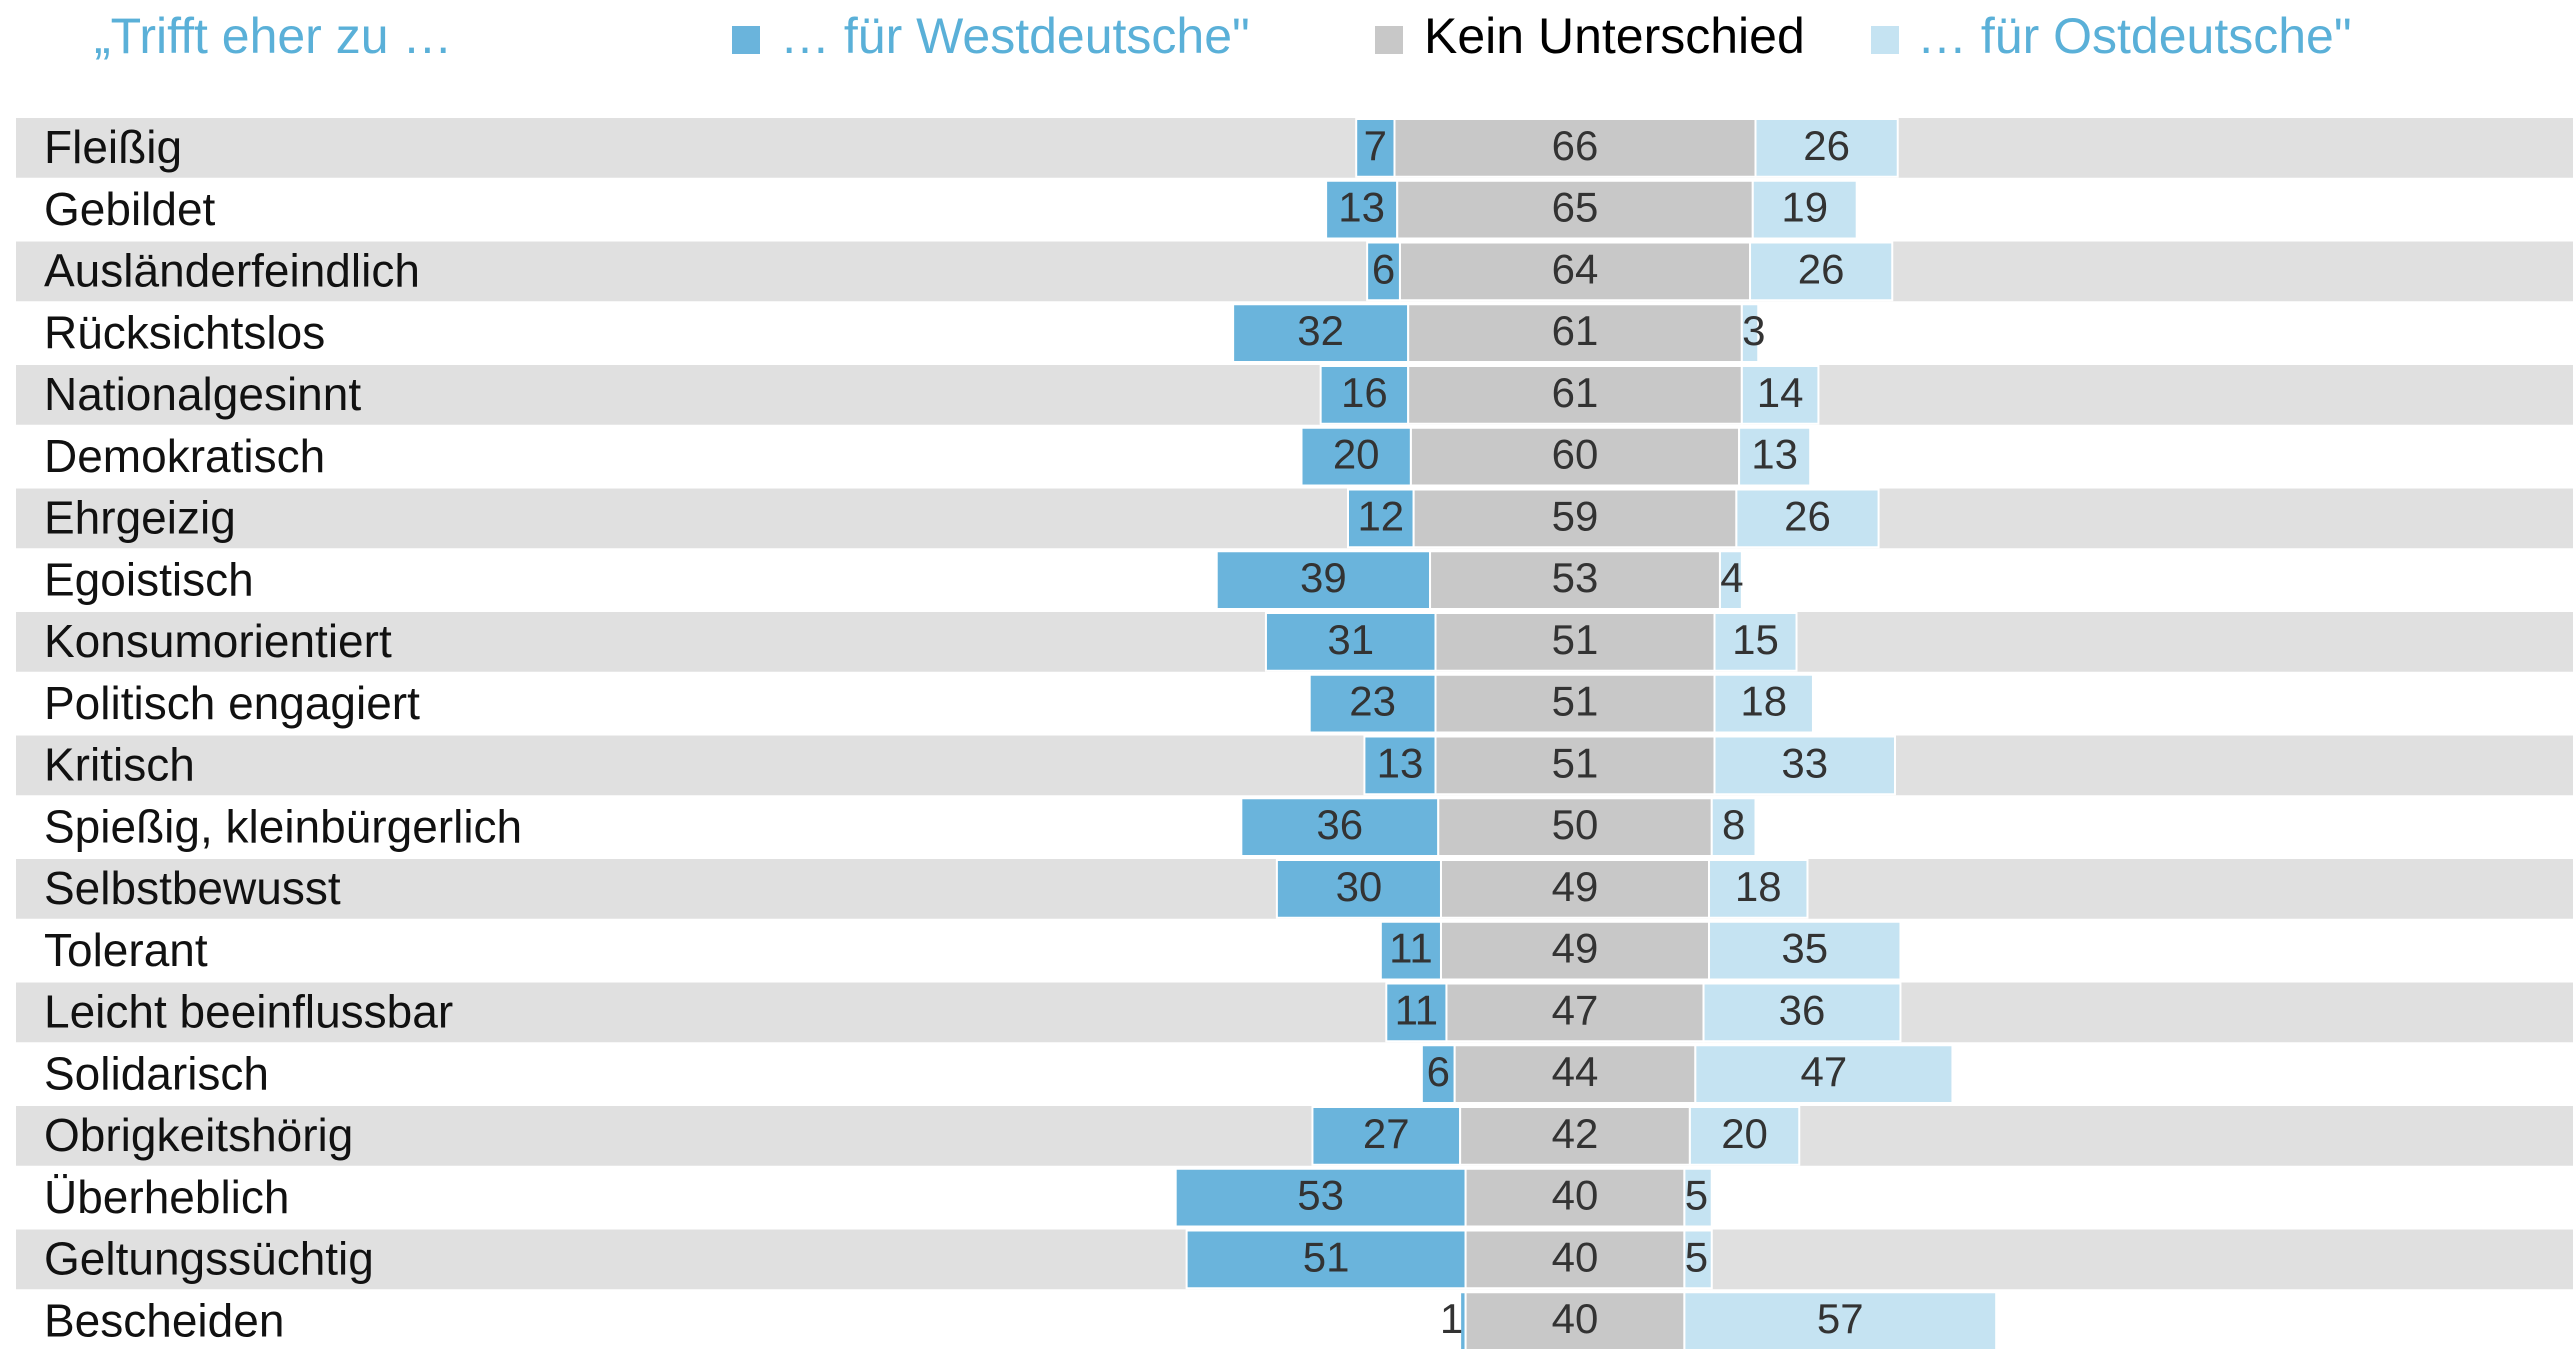 The width and height of the screenshot is (2573, 1353). What do you see at coordinates (149, 579) in the screenshot?
I see `category-label: Egoistisch` at bounding box center [149, 579].